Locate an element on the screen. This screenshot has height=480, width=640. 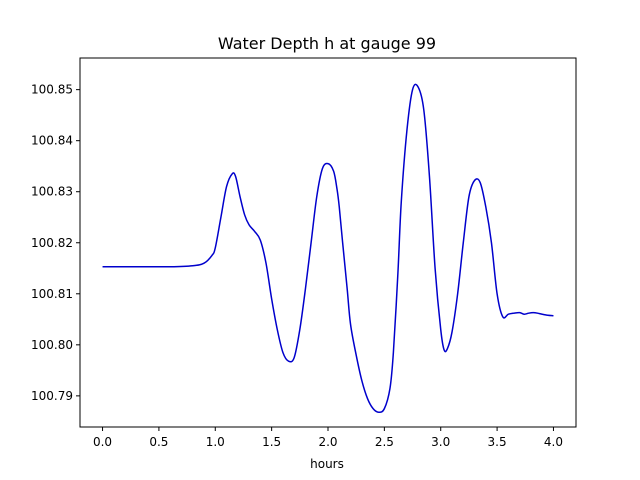
x-tick-label: 2.5 is located at coordinates (384, 442).